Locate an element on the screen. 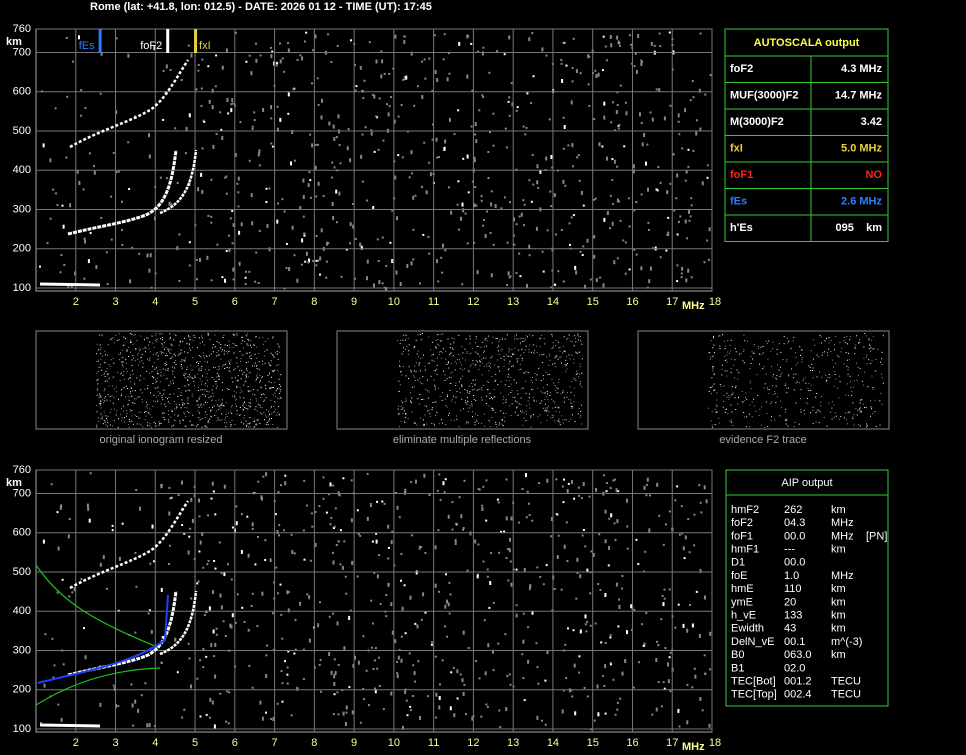 This screenshot has width=966, height=755. aip-cell: km is located at coordinates (838, 510).